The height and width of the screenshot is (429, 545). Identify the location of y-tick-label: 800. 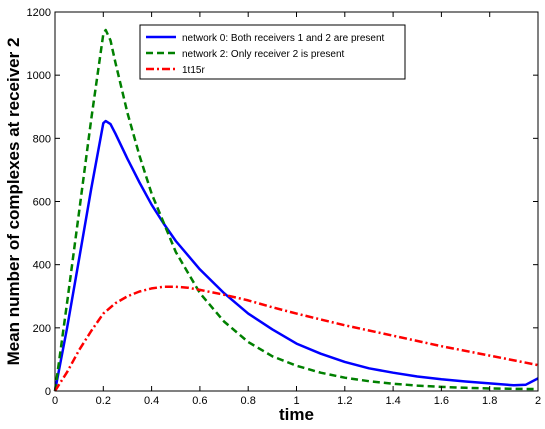
(42, 139).